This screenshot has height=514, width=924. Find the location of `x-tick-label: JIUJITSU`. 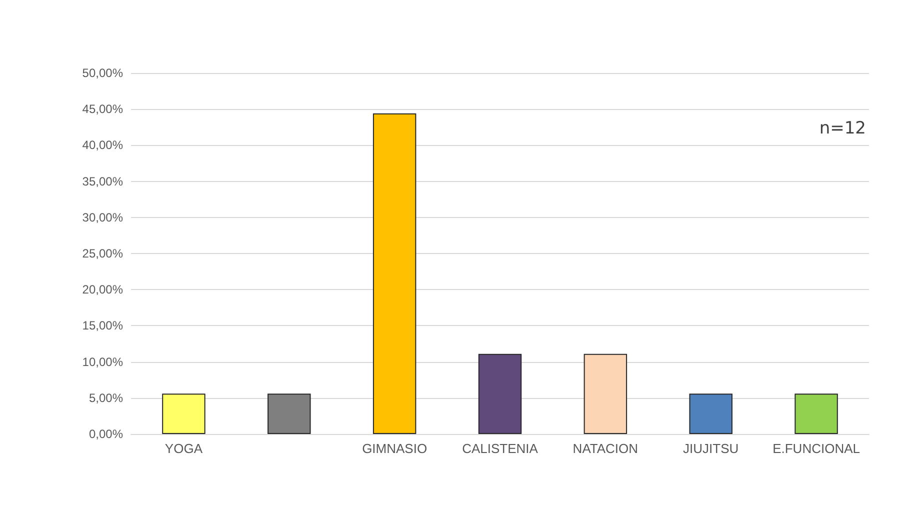

x-tick-label: JIUJITSU is located at coordinates (711, 448).